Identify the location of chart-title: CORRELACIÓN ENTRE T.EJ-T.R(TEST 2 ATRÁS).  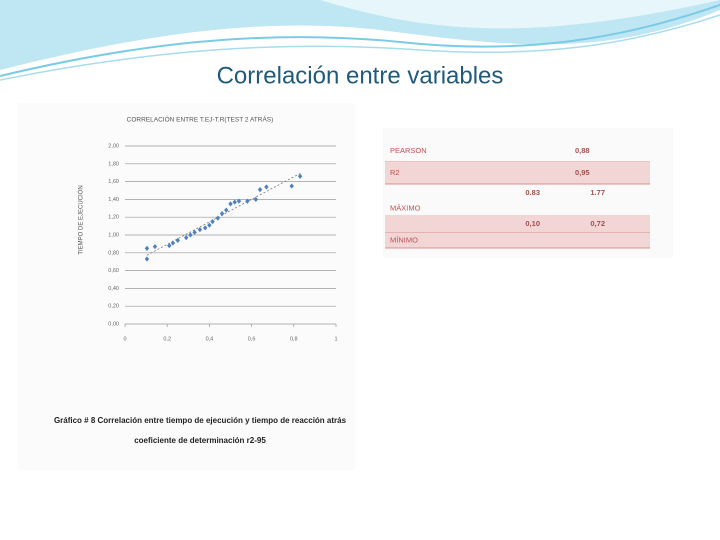
(200, 119).